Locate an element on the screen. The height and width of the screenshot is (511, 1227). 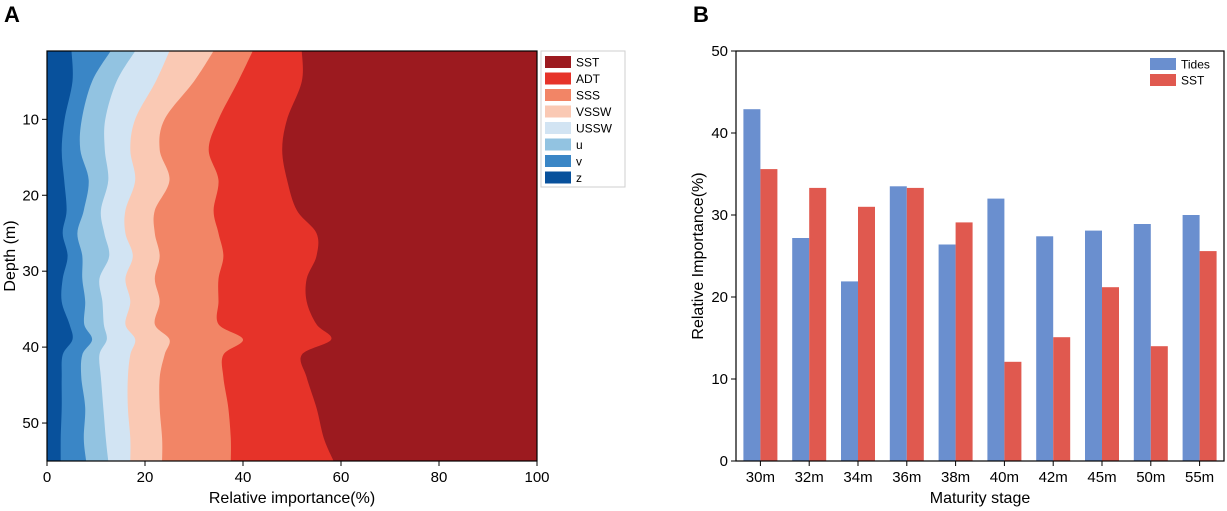
panel-b-legend: Tides SST is located at coordinates (1180, 73).